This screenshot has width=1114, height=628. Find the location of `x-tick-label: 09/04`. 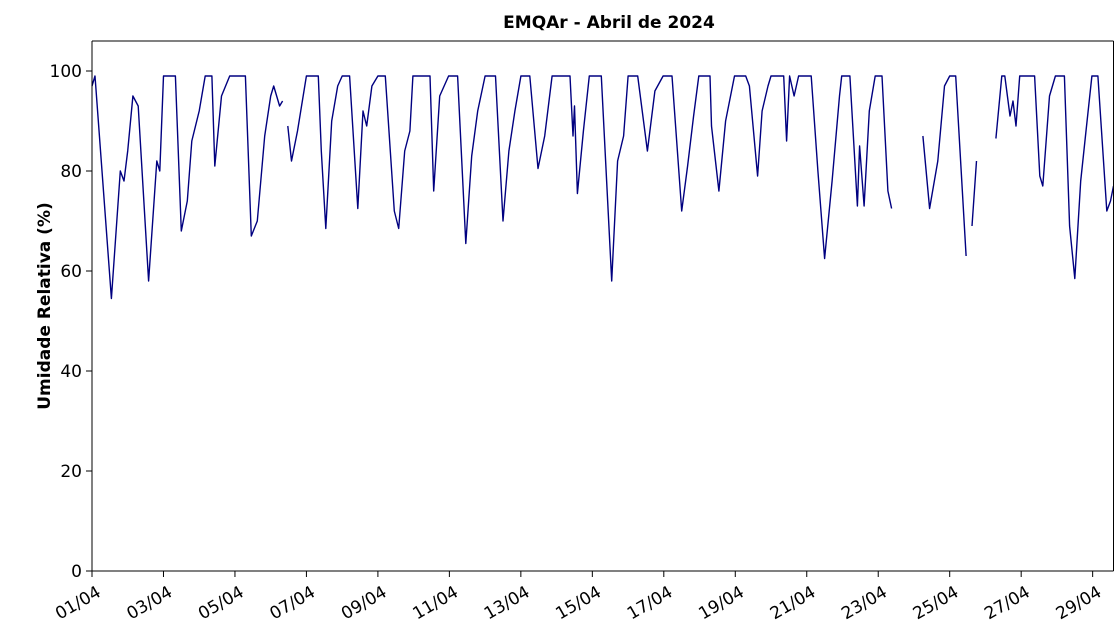

x-tick-label: 09/04 is located at coordinates (364, 603).